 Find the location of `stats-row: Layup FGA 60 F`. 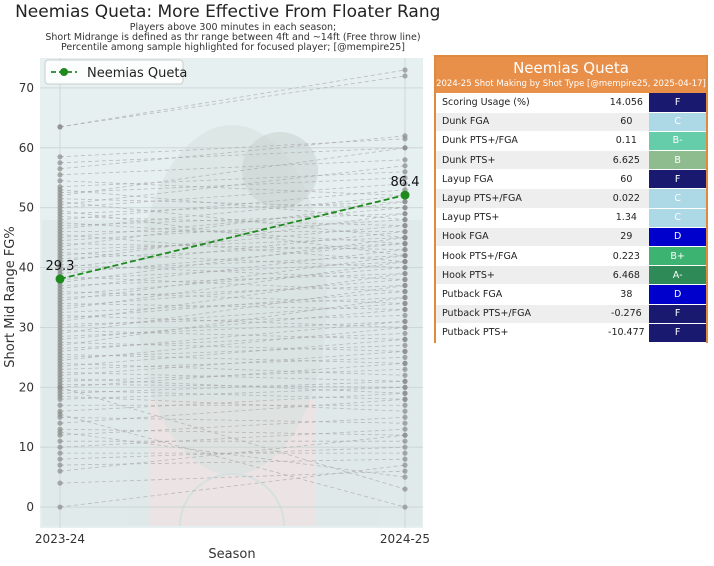

stats-row: Layup FGA 60 F is located at coordinates (571, 179).